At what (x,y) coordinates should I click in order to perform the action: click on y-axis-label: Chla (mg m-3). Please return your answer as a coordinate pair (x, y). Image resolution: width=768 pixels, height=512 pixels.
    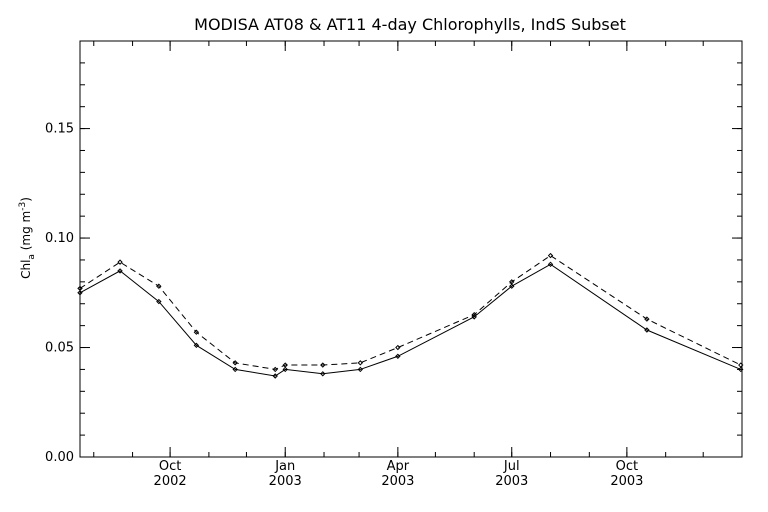
    Looking at the image, I should click on (27, 238).